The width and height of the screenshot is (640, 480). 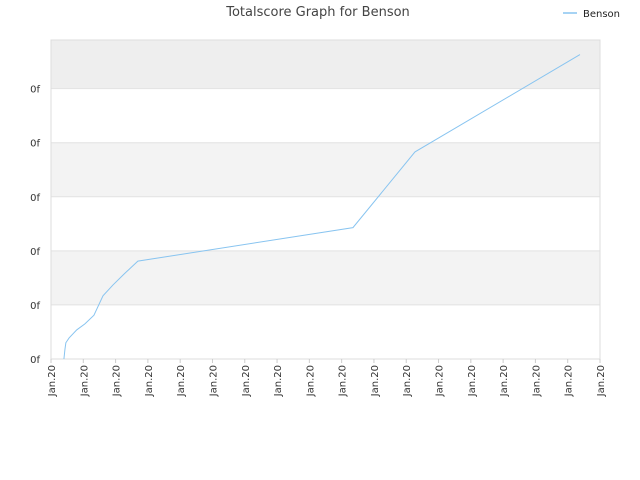 I want to click on legend-label: Benson, so click(x=601, y=14).